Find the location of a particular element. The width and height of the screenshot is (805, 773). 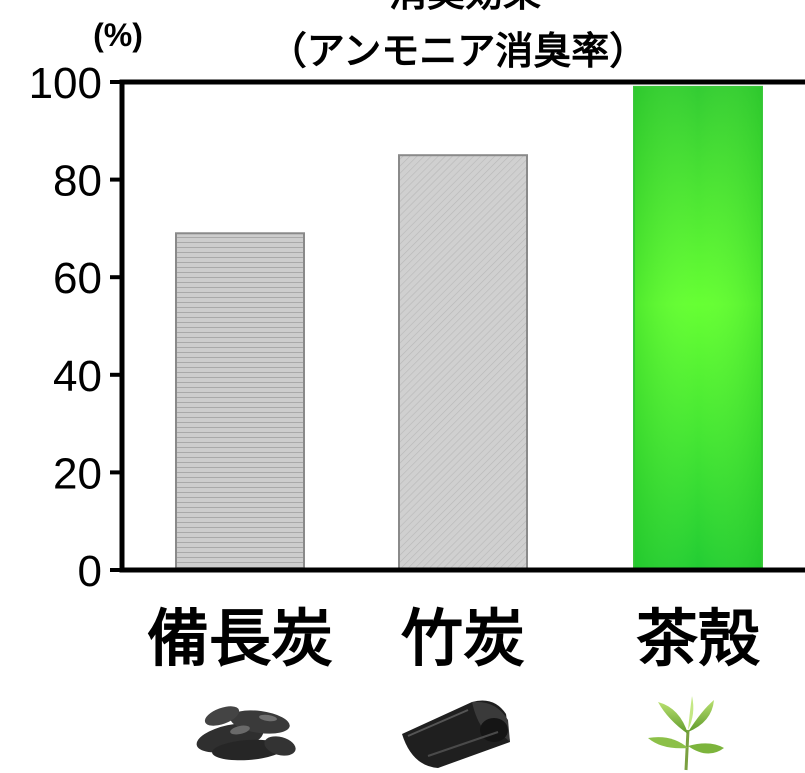

category-label-2: 竹炭 is located at coordinates (463, 638).